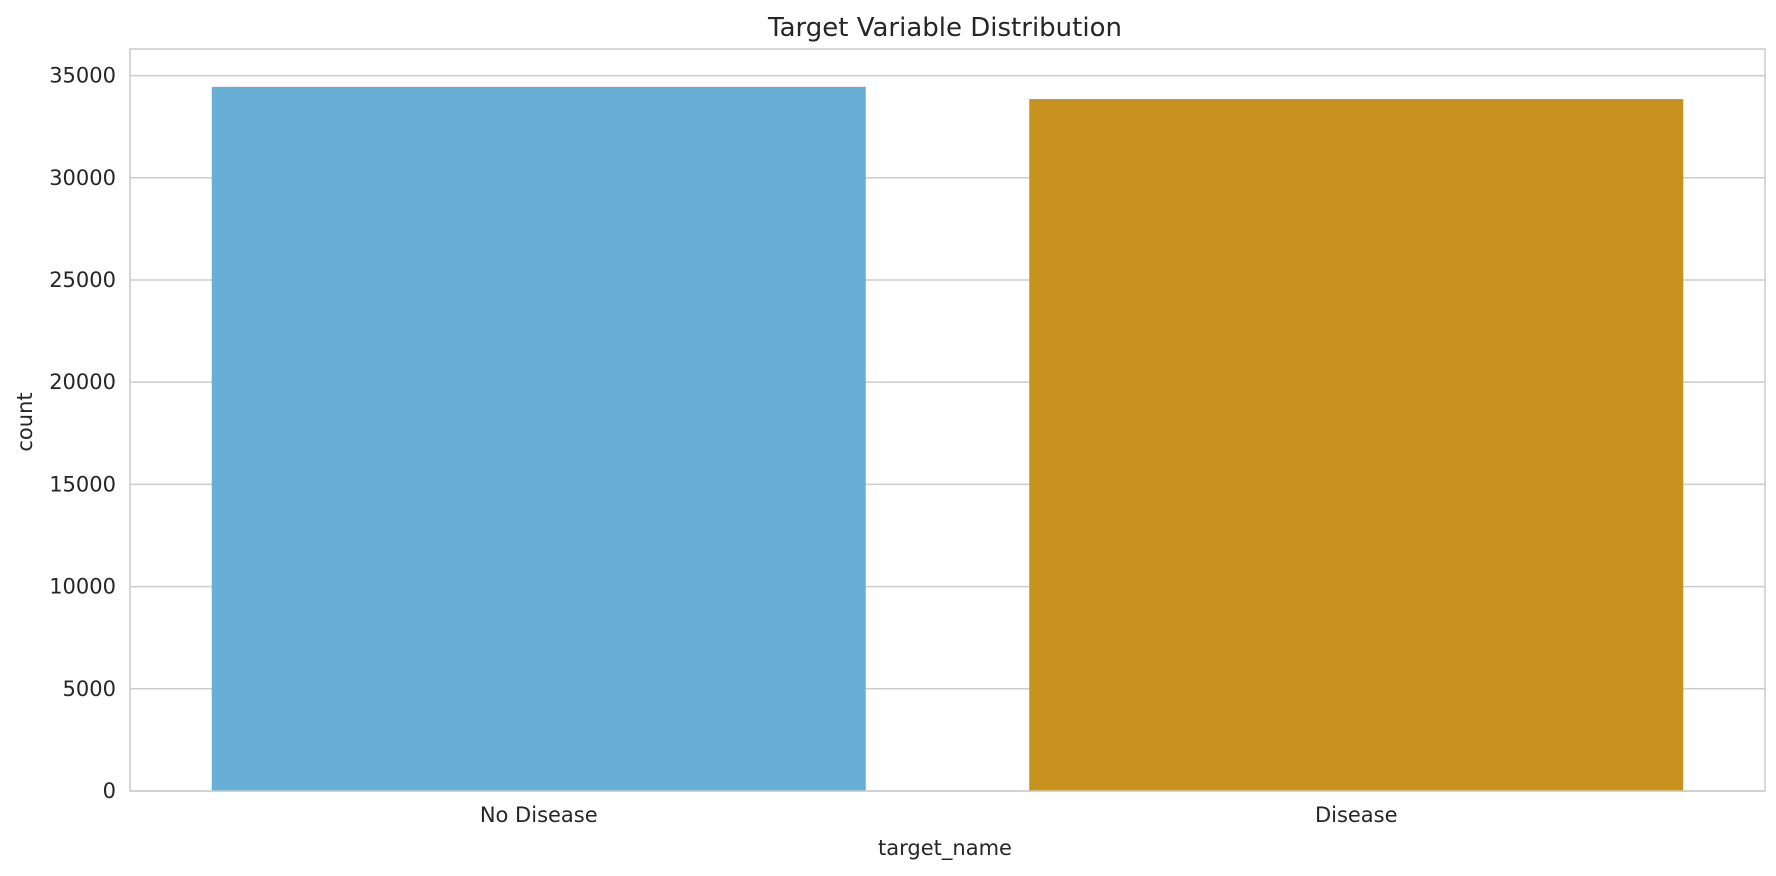 The width and height of the screenshot is (1776, 876). I want to click on y-tick-label: 25000, so click(82, 280).